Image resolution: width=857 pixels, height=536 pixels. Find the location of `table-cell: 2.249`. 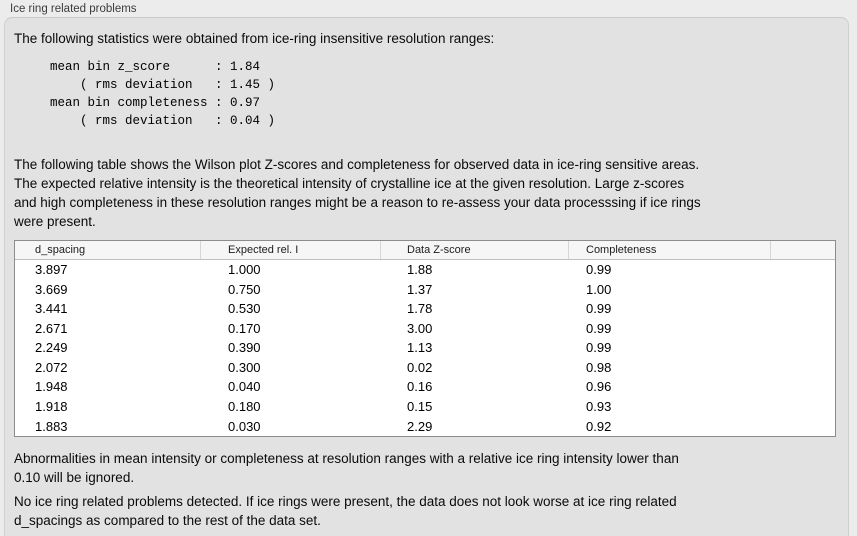

table-cell: 2.249 is located at coordinates (51, 348).